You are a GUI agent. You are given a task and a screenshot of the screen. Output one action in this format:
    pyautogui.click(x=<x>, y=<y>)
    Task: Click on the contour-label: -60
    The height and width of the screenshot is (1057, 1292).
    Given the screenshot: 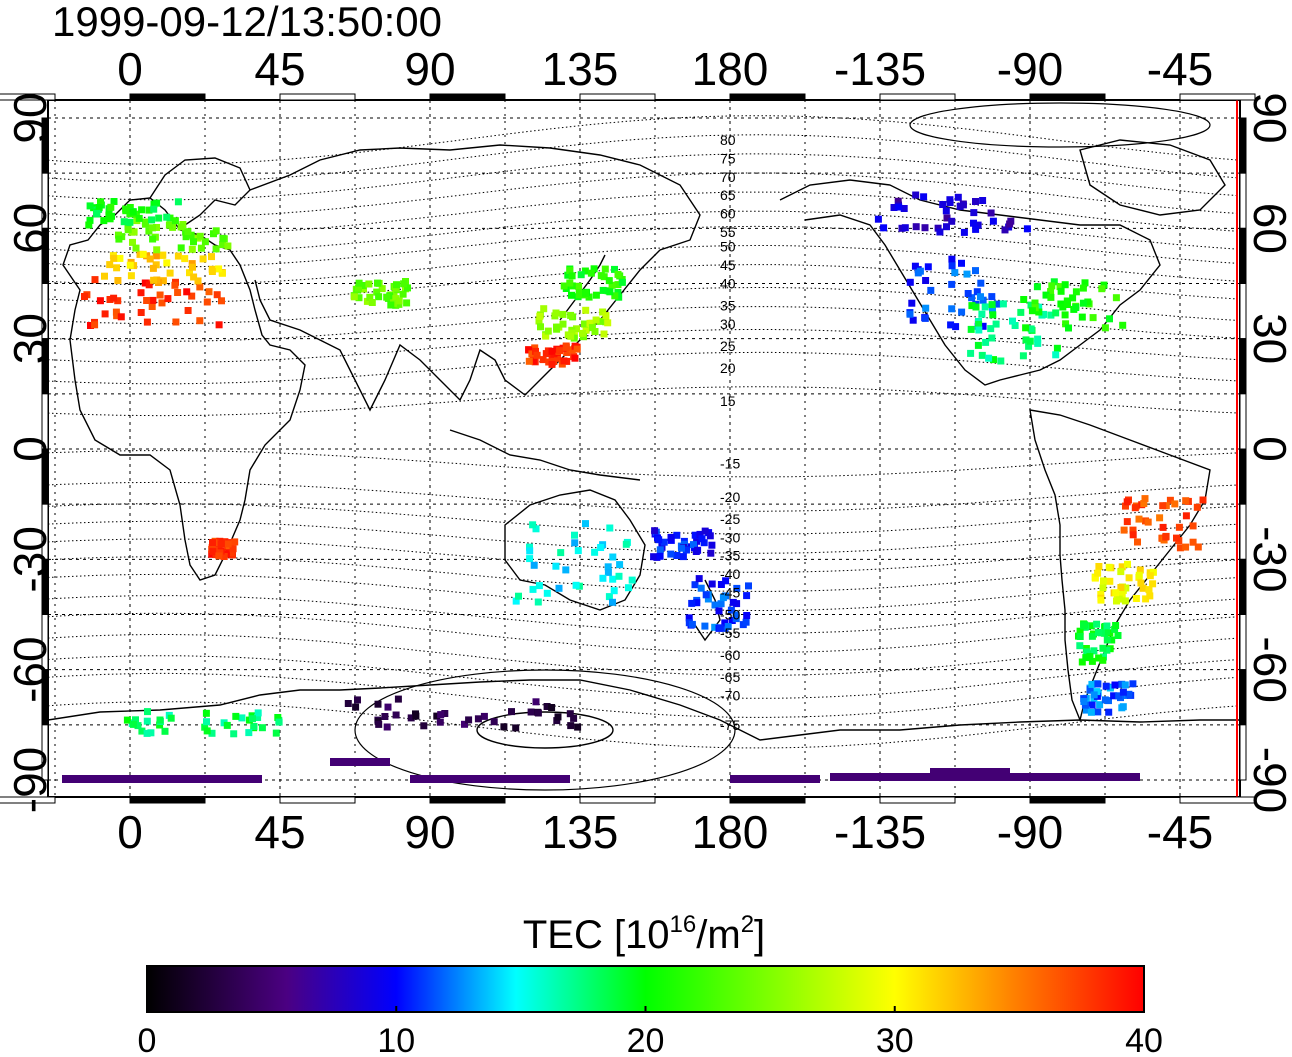 What is the action you would take?
    pyautogui.click(x=730, y=655)
    